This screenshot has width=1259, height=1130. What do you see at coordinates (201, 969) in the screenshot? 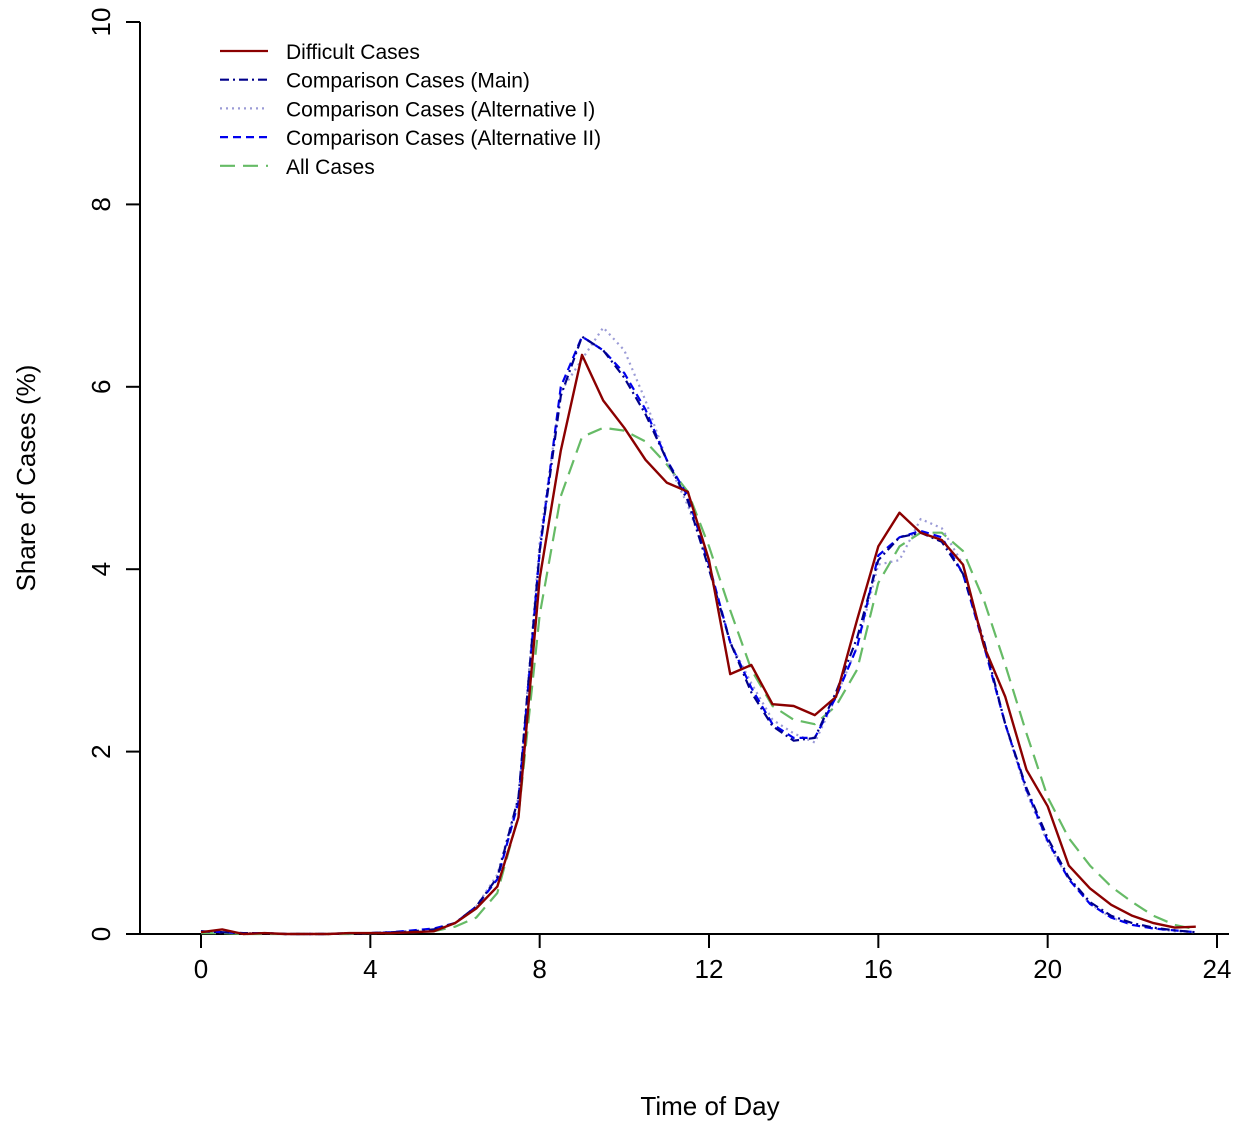
I see `x-tick-label: 0` at bounding box center [201, 969].